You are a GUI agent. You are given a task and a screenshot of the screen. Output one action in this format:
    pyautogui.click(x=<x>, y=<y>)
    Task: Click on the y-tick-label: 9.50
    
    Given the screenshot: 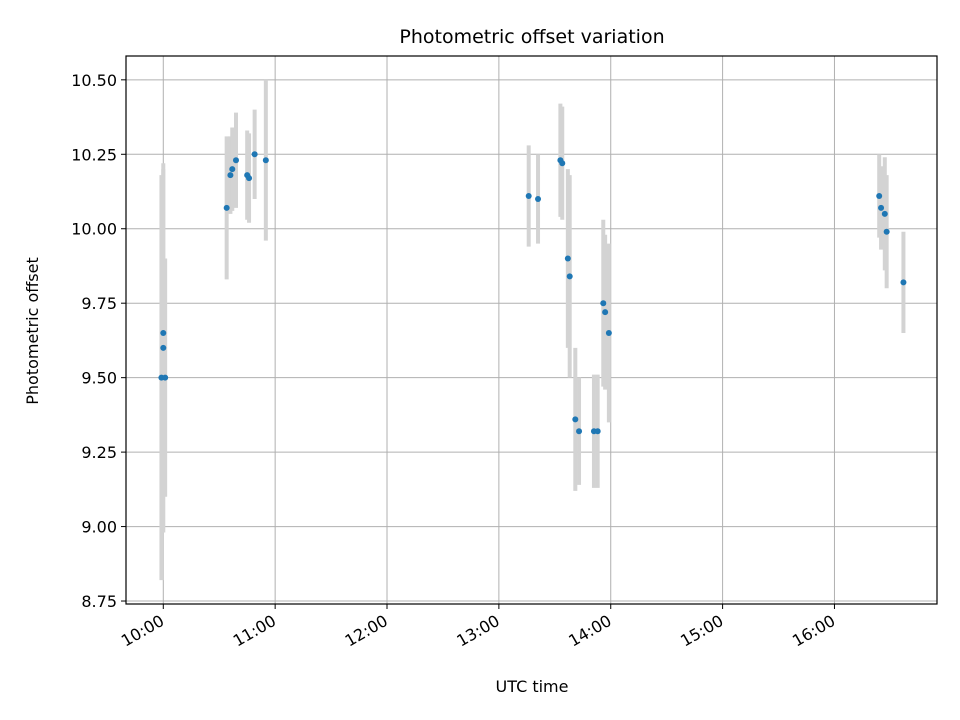 What is the action you would take?
    pyautogui.click(x=99, y=378)
    